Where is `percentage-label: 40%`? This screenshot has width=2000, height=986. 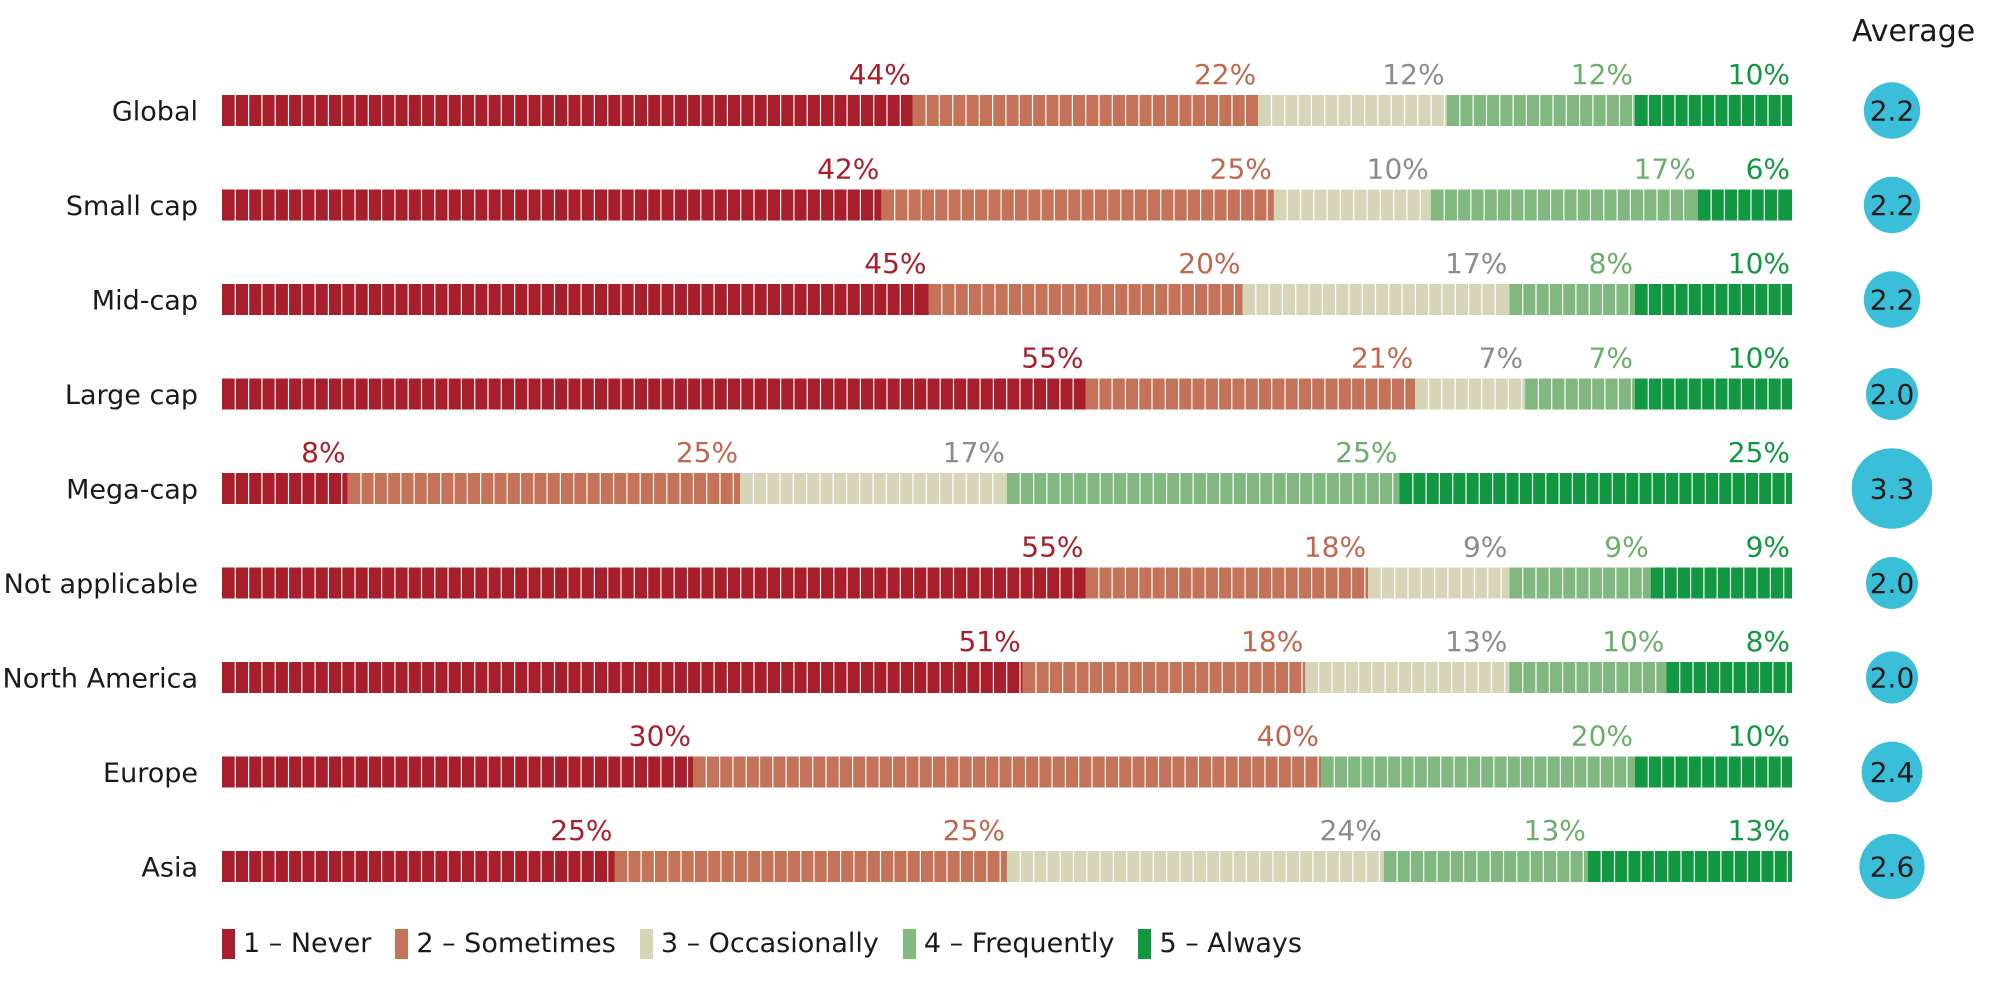
percentage-label: 40% is located at coordinates (1288, 736).